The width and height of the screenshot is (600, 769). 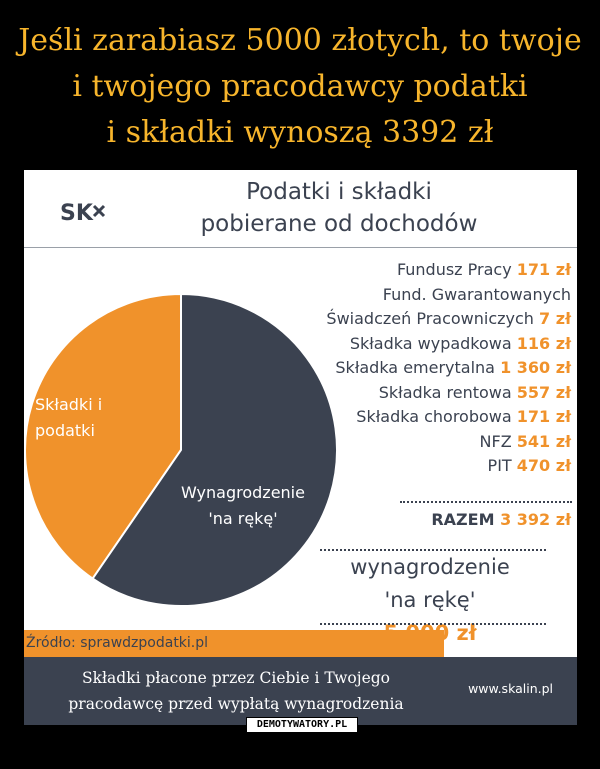 I want to click on logo-text: SK, so click(x=77, y=212).